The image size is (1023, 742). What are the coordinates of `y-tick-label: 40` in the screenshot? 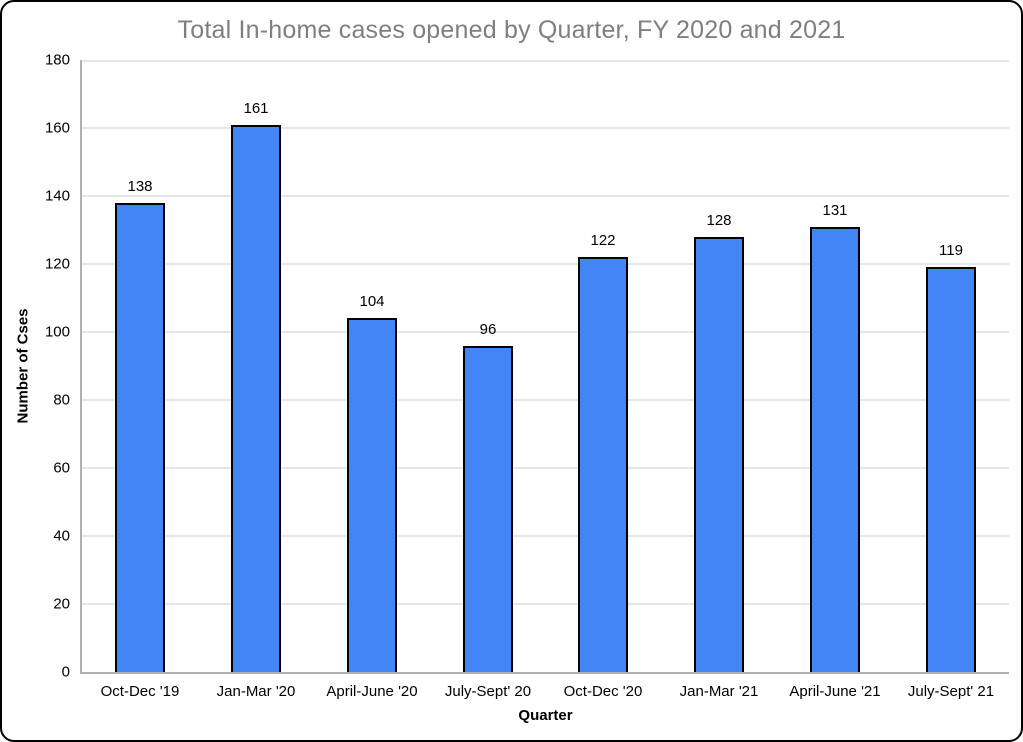 It's located at (61, 536).